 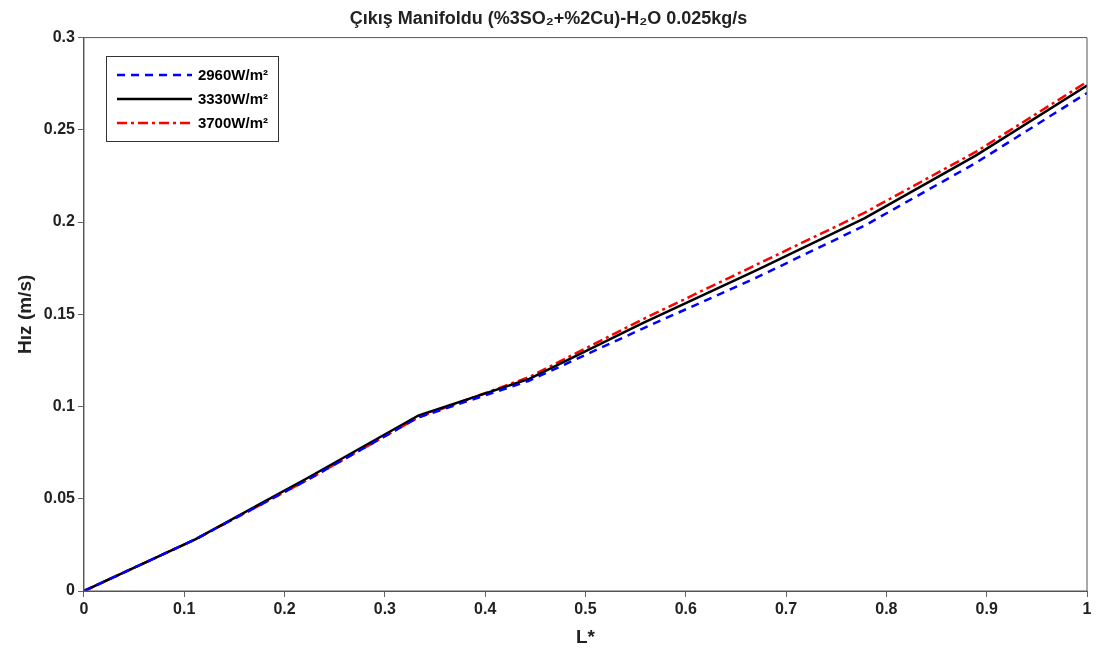 What do you see at coordinates (59, 498) in the screenshot?
I see `y-tick-label: 0.05` at bounding box center [59, 498].